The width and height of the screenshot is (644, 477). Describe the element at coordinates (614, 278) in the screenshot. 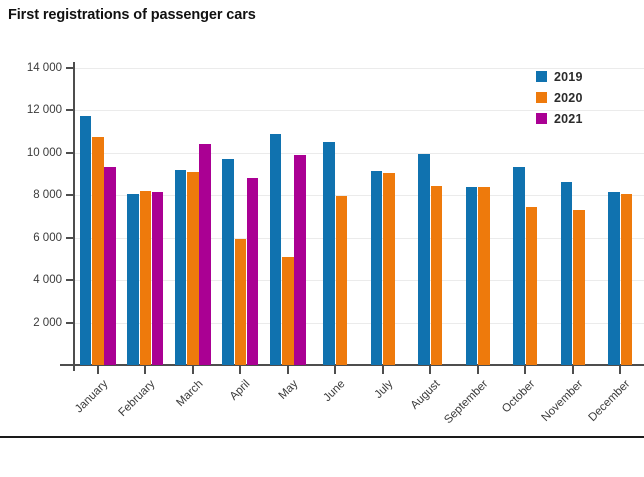

I see `bar-2019-december` at that location.